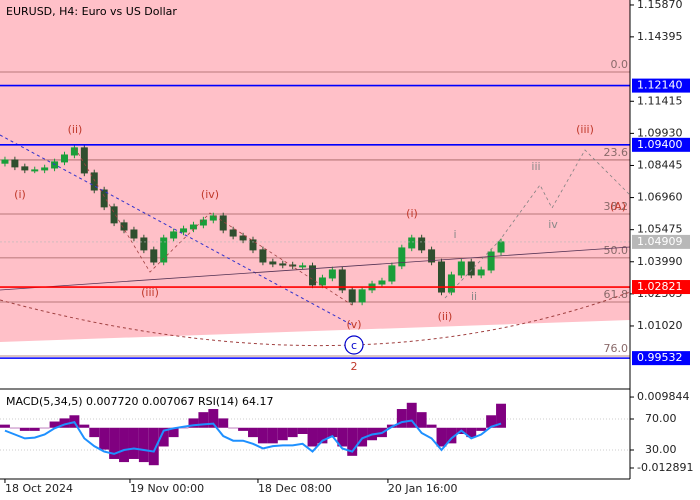 Image resolution: width=700 pixels, height=500 pixels. What do you see at coordinates (315, 268) in the screenshot?
I see `trend-line` at bounding box center [315, 268].